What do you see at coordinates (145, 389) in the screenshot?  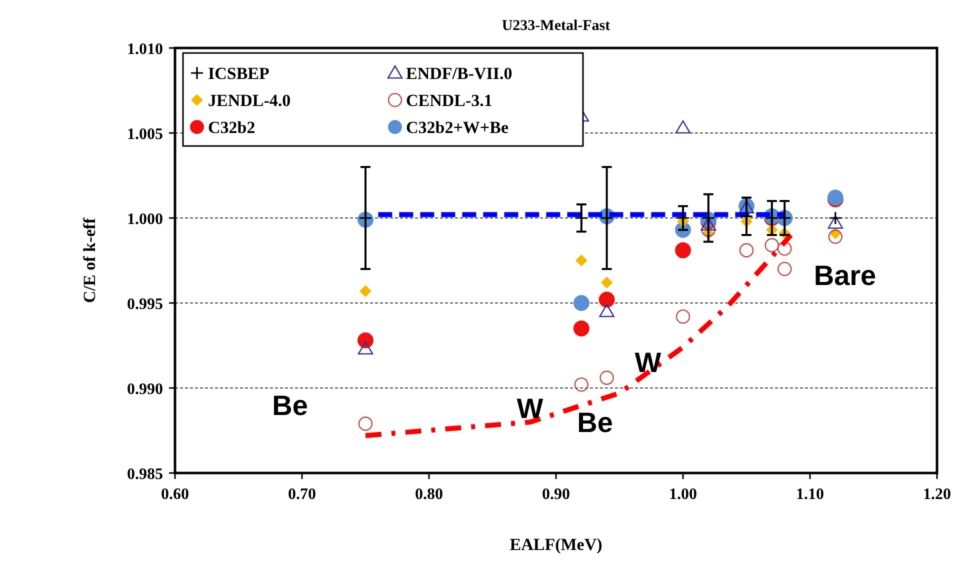 I see `y-tick-label: 0.990` at bounding box center [145, 389].